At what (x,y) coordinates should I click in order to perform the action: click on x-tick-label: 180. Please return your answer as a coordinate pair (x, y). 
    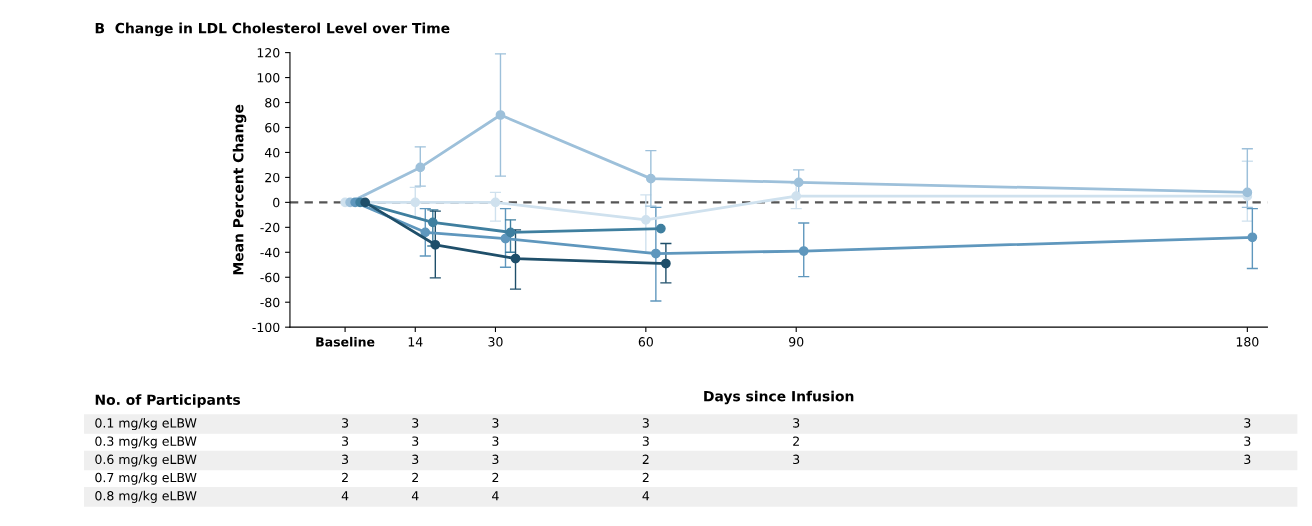
    Looking at the image, I should click on (1247, 342).